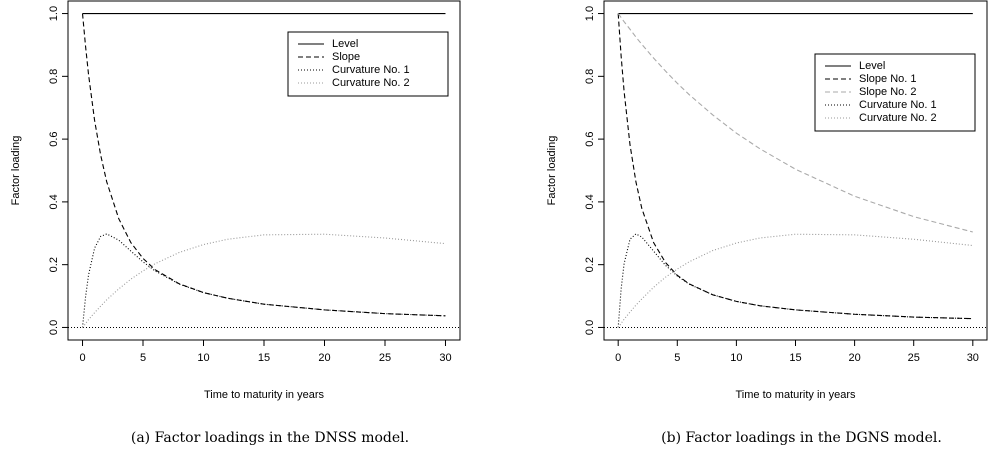 This screenshot has height=465, width=988. Describe the element at coordinates (887, 92) in the screenshot. I see `legend-label: Slope No. 2` at that location.